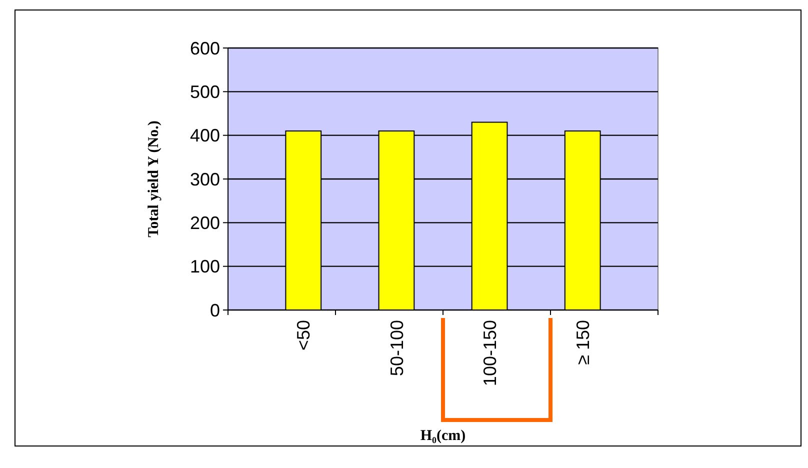 This screenshot has width=808, height=468. I want to click on y-axis-title: Total yield Y (No.), so click(154, 179).